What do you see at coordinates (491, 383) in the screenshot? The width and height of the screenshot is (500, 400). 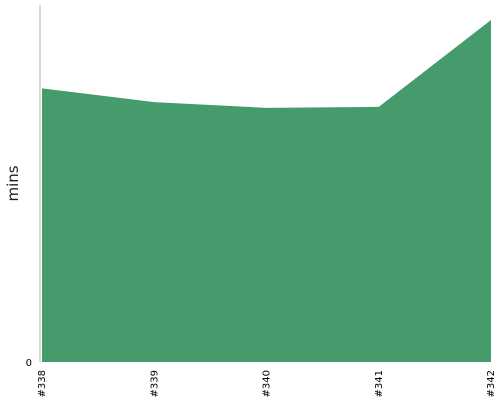 I see `x-tick-label: #342` at bounding box center [491, 383].